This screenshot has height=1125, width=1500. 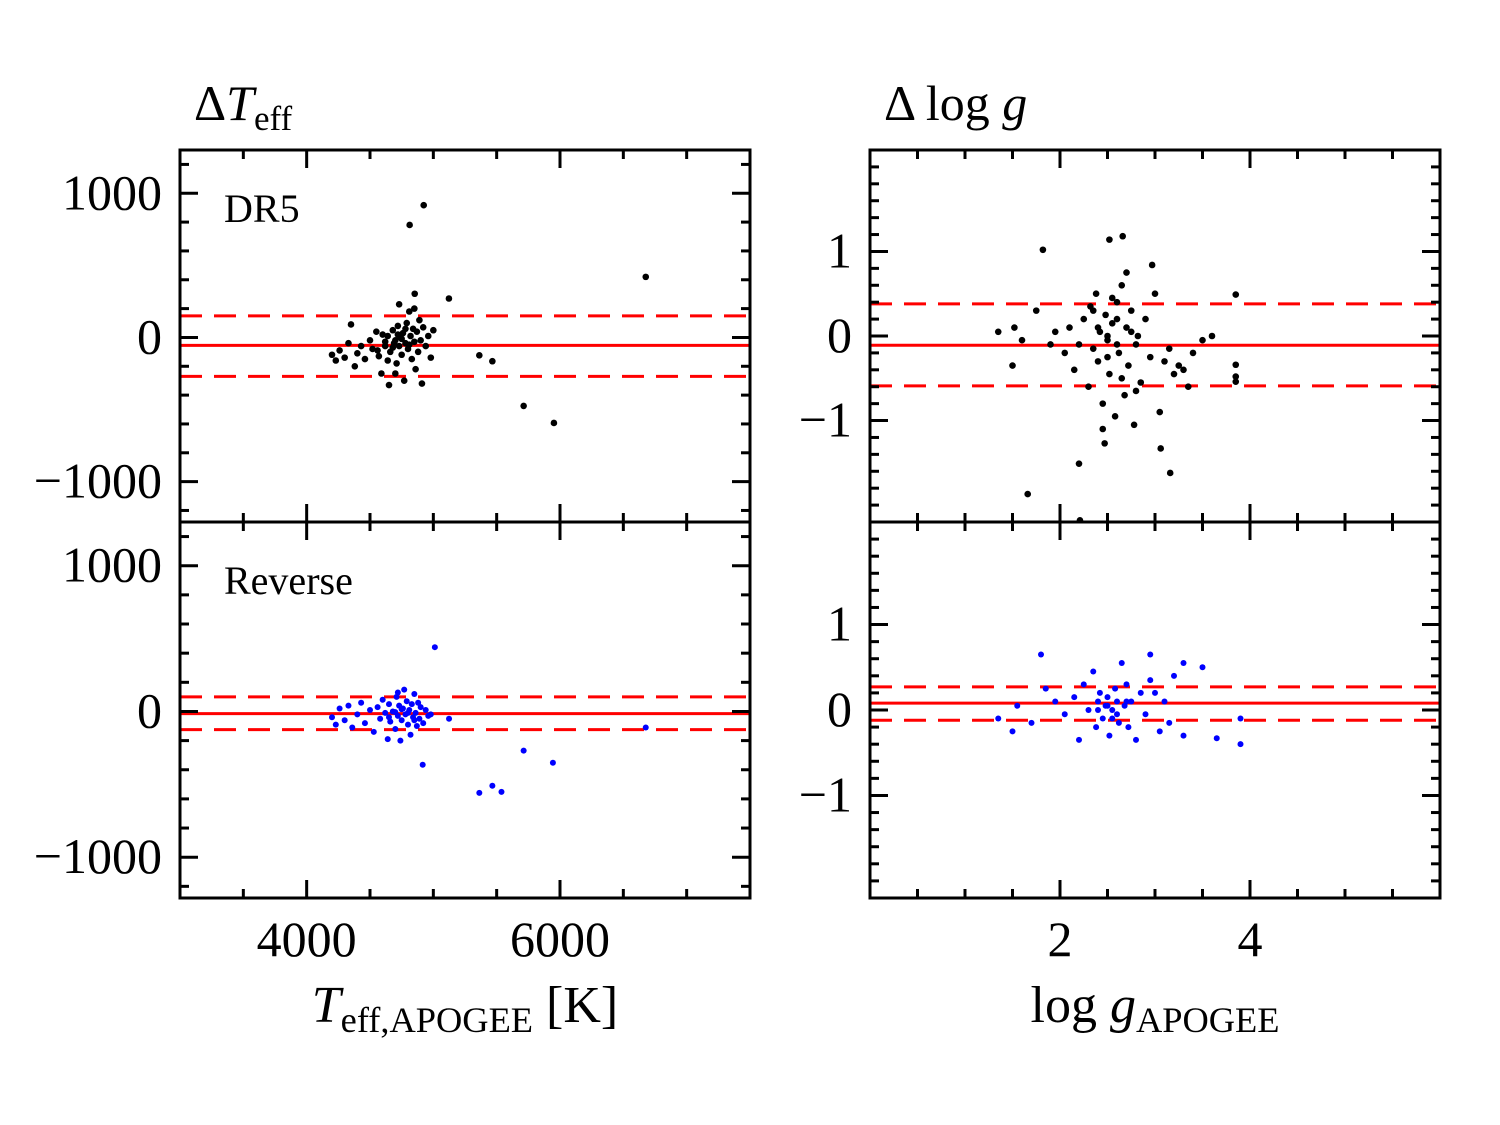 What do you see at coordinates (288, 580) in the screenshot?
I see `panel-label: Reverse` at bounding box center [288, 580].